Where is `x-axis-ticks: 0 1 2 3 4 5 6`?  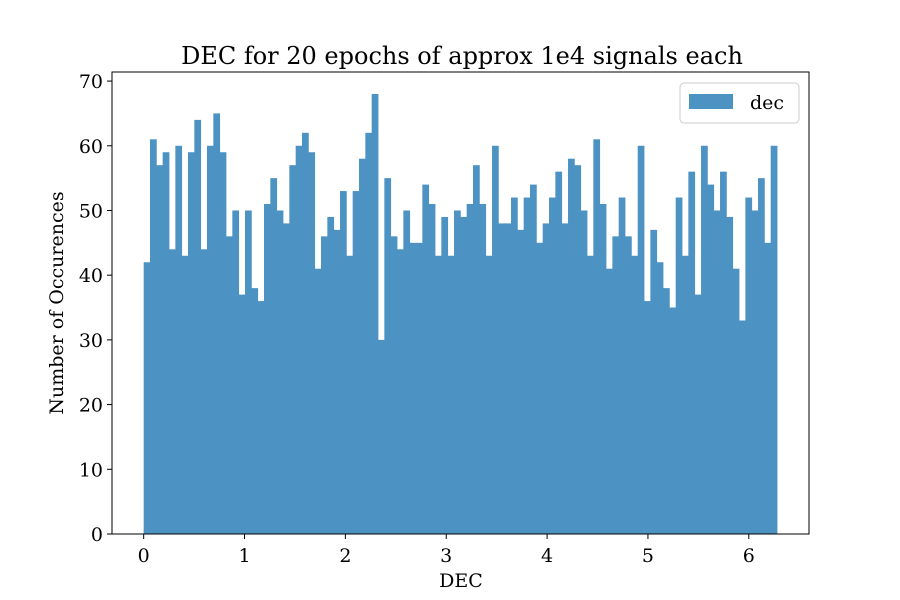
x-axis-ticks: 0 1 2 3 4 5 6 is located at coordinates (446, 550).